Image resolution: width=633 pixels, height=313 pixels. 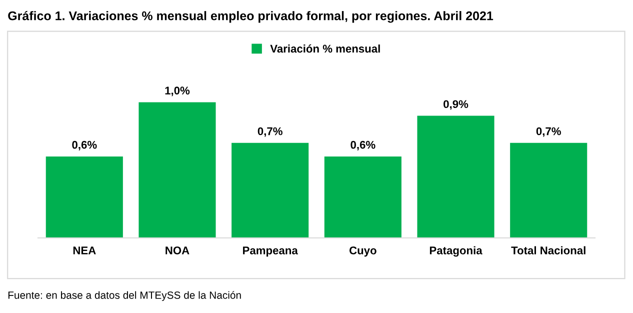 What do you see at coordinates (270, 251) in the screenshot?
I see `x-tick-label: Pampeana` at bounding box center [270, 251].